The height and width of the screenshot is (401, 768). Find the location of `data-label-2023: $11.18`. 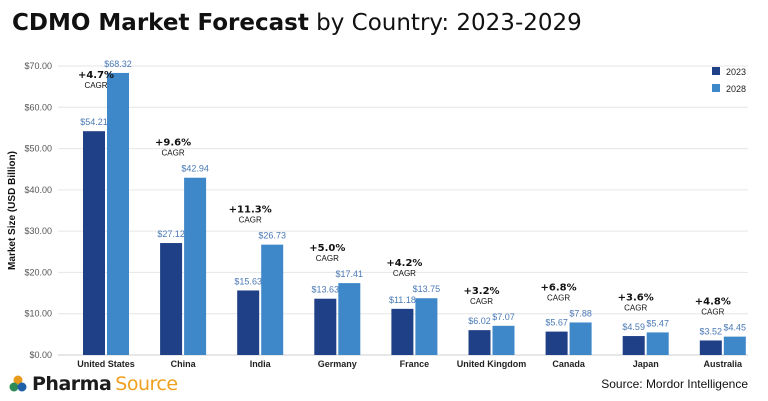

data-label-2023: $11.18 is located at coordinates (402, 300).